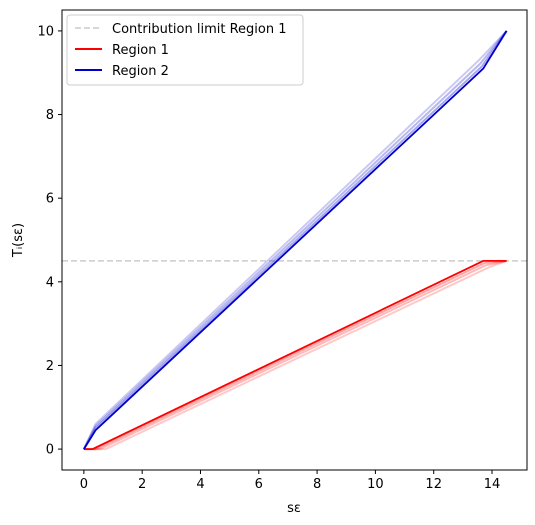 The width and height of the screenshot is (535, 525). What do you see at coordinates (84, 484) in the screenshot?
I see `x-tick-label: 0` at bounding box center [84, 484].